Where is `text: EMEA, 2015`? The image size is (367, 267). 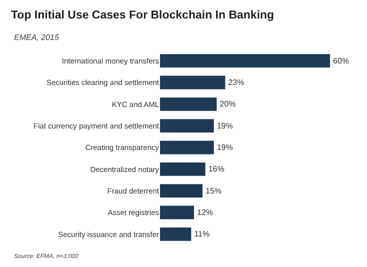 text: EMEA, 2015 is located at coordinates (37, 37).